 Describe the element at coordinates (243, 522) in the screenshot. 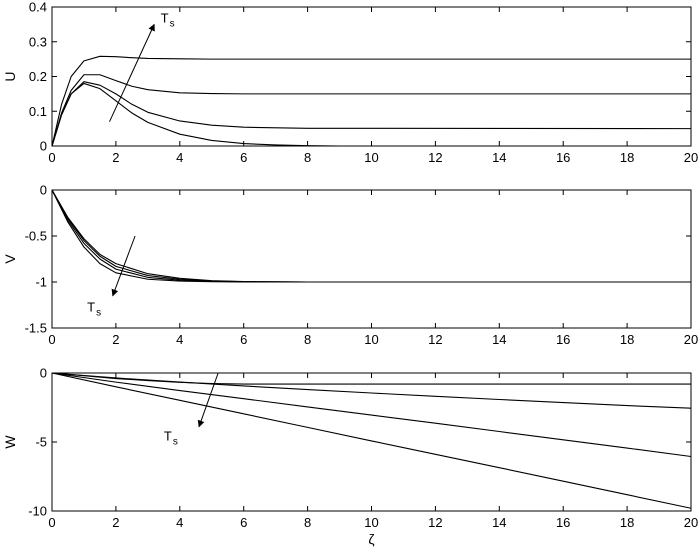

I see `x-tick-label-w: 6` at that location.